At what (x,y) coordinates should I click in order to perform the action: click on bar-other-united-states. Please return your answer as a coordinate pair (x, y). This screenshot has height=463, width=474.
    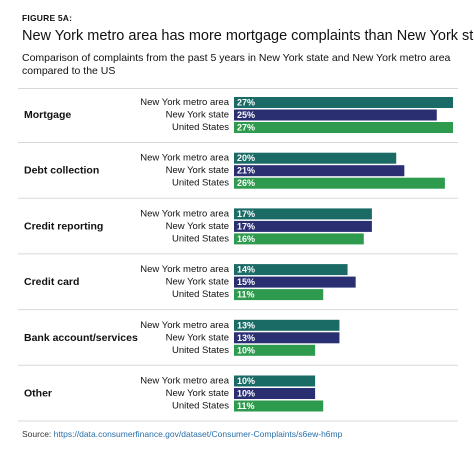
    Looking at the image, I should click on (279, 406).